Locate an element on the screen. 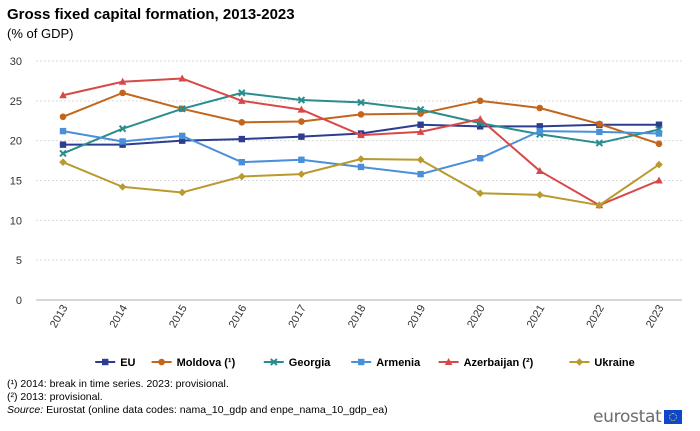  x-tick-label: 2023 is located at coordinates (655, 316).